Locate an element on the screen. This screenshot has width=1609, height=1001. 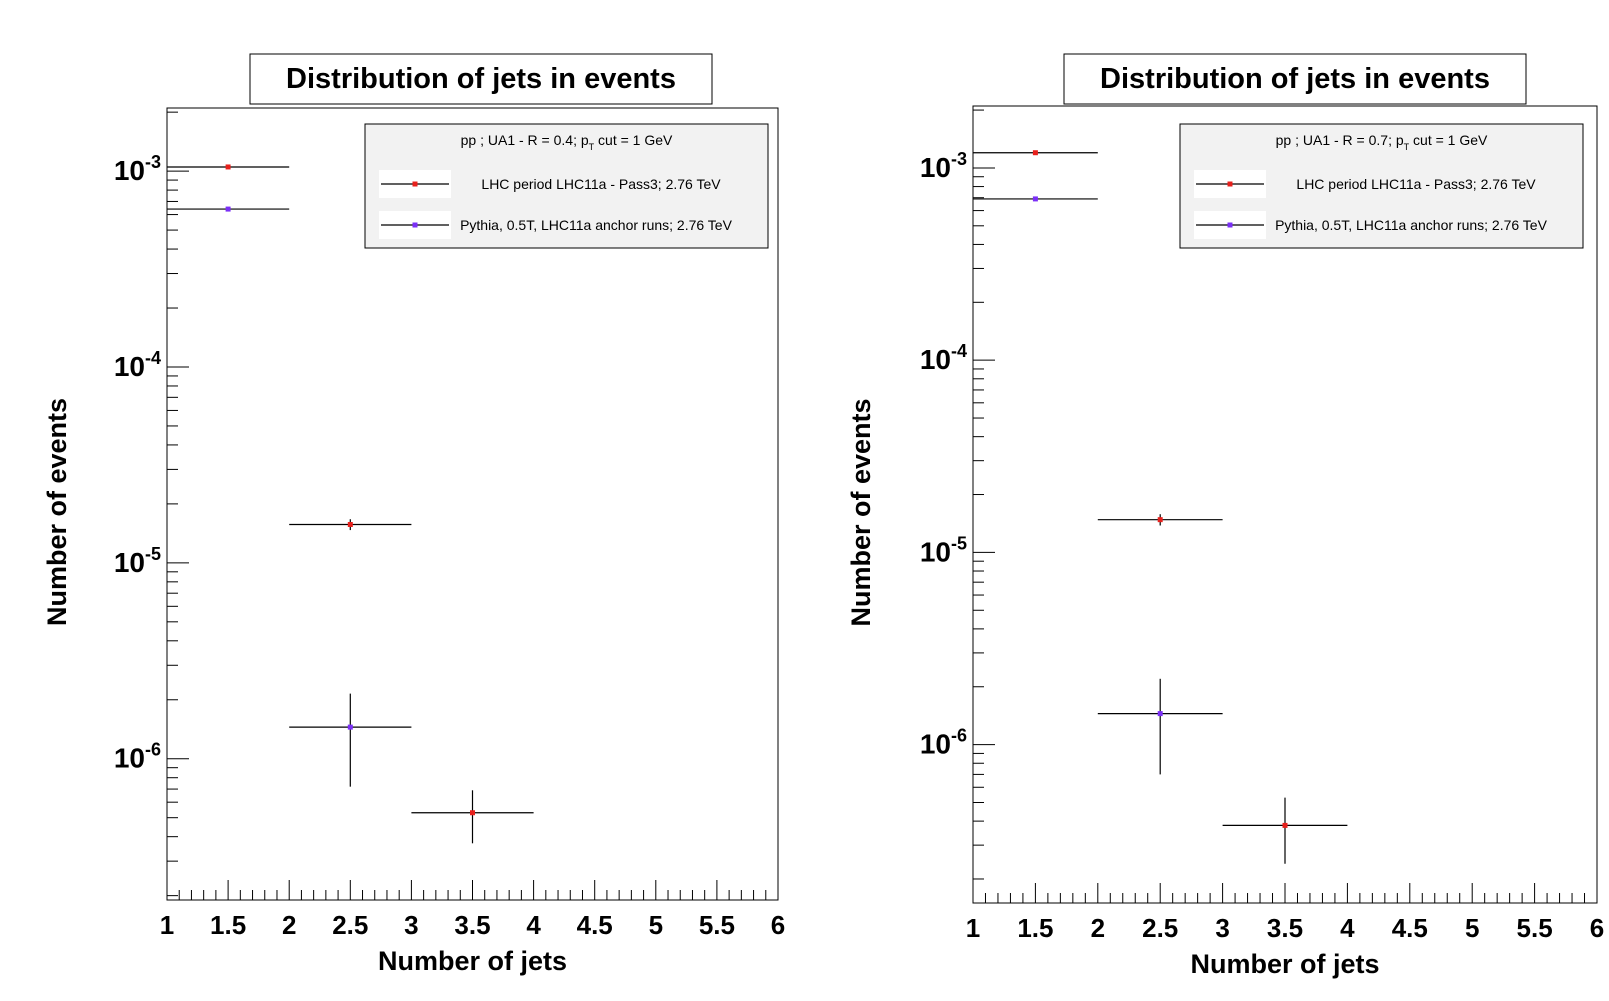
legend-header-main: pp ; UA1 - R = 0.7; p is located at coordinates (1340, 140).